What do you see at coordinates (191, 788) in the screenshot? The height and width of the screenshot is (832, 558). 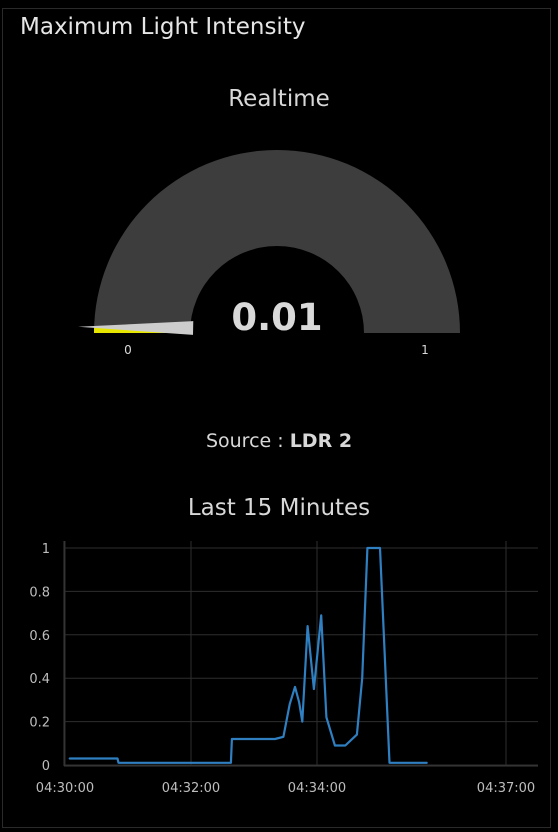 I see `x-tick-label: 04:32:00` at bounding box center [191, 788].